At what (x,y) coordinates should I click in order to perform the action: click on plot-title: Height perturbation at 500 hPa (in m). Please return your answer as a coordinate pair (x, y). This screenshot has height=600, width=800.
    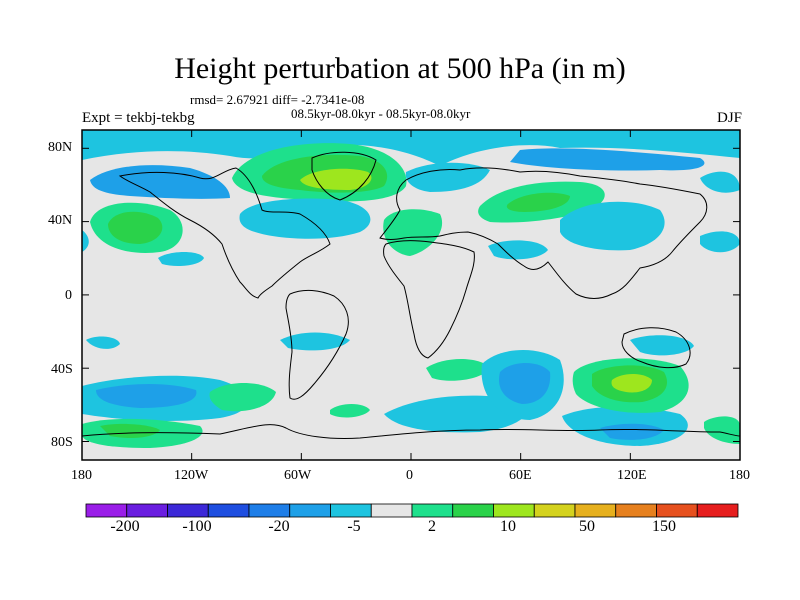
    Looking at the image, I should click on (400, 68).